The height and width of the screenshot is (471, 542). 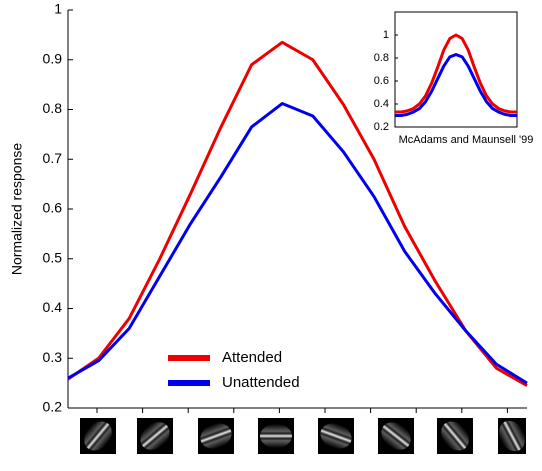 I want to click on y-tick-label: 0.7, so click(x=53, y=158).